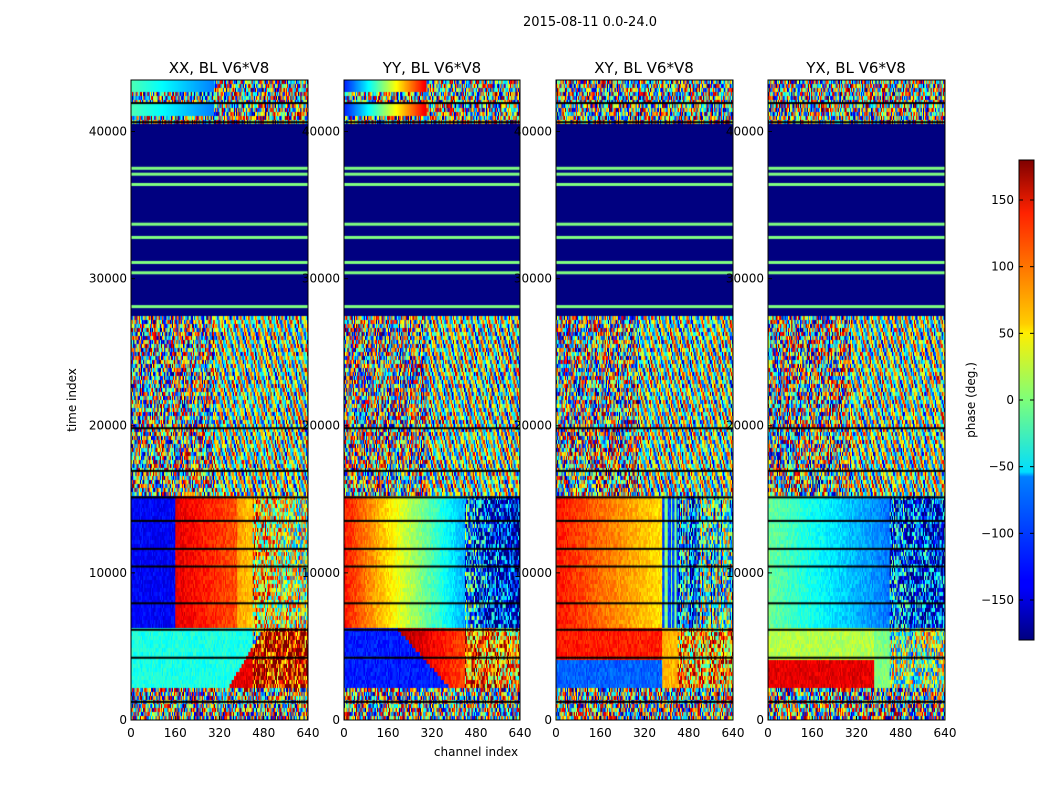  I want to click on colorbar: −150 −100 −50 0 50 100 150 phase (deg.), so click(999, 400).